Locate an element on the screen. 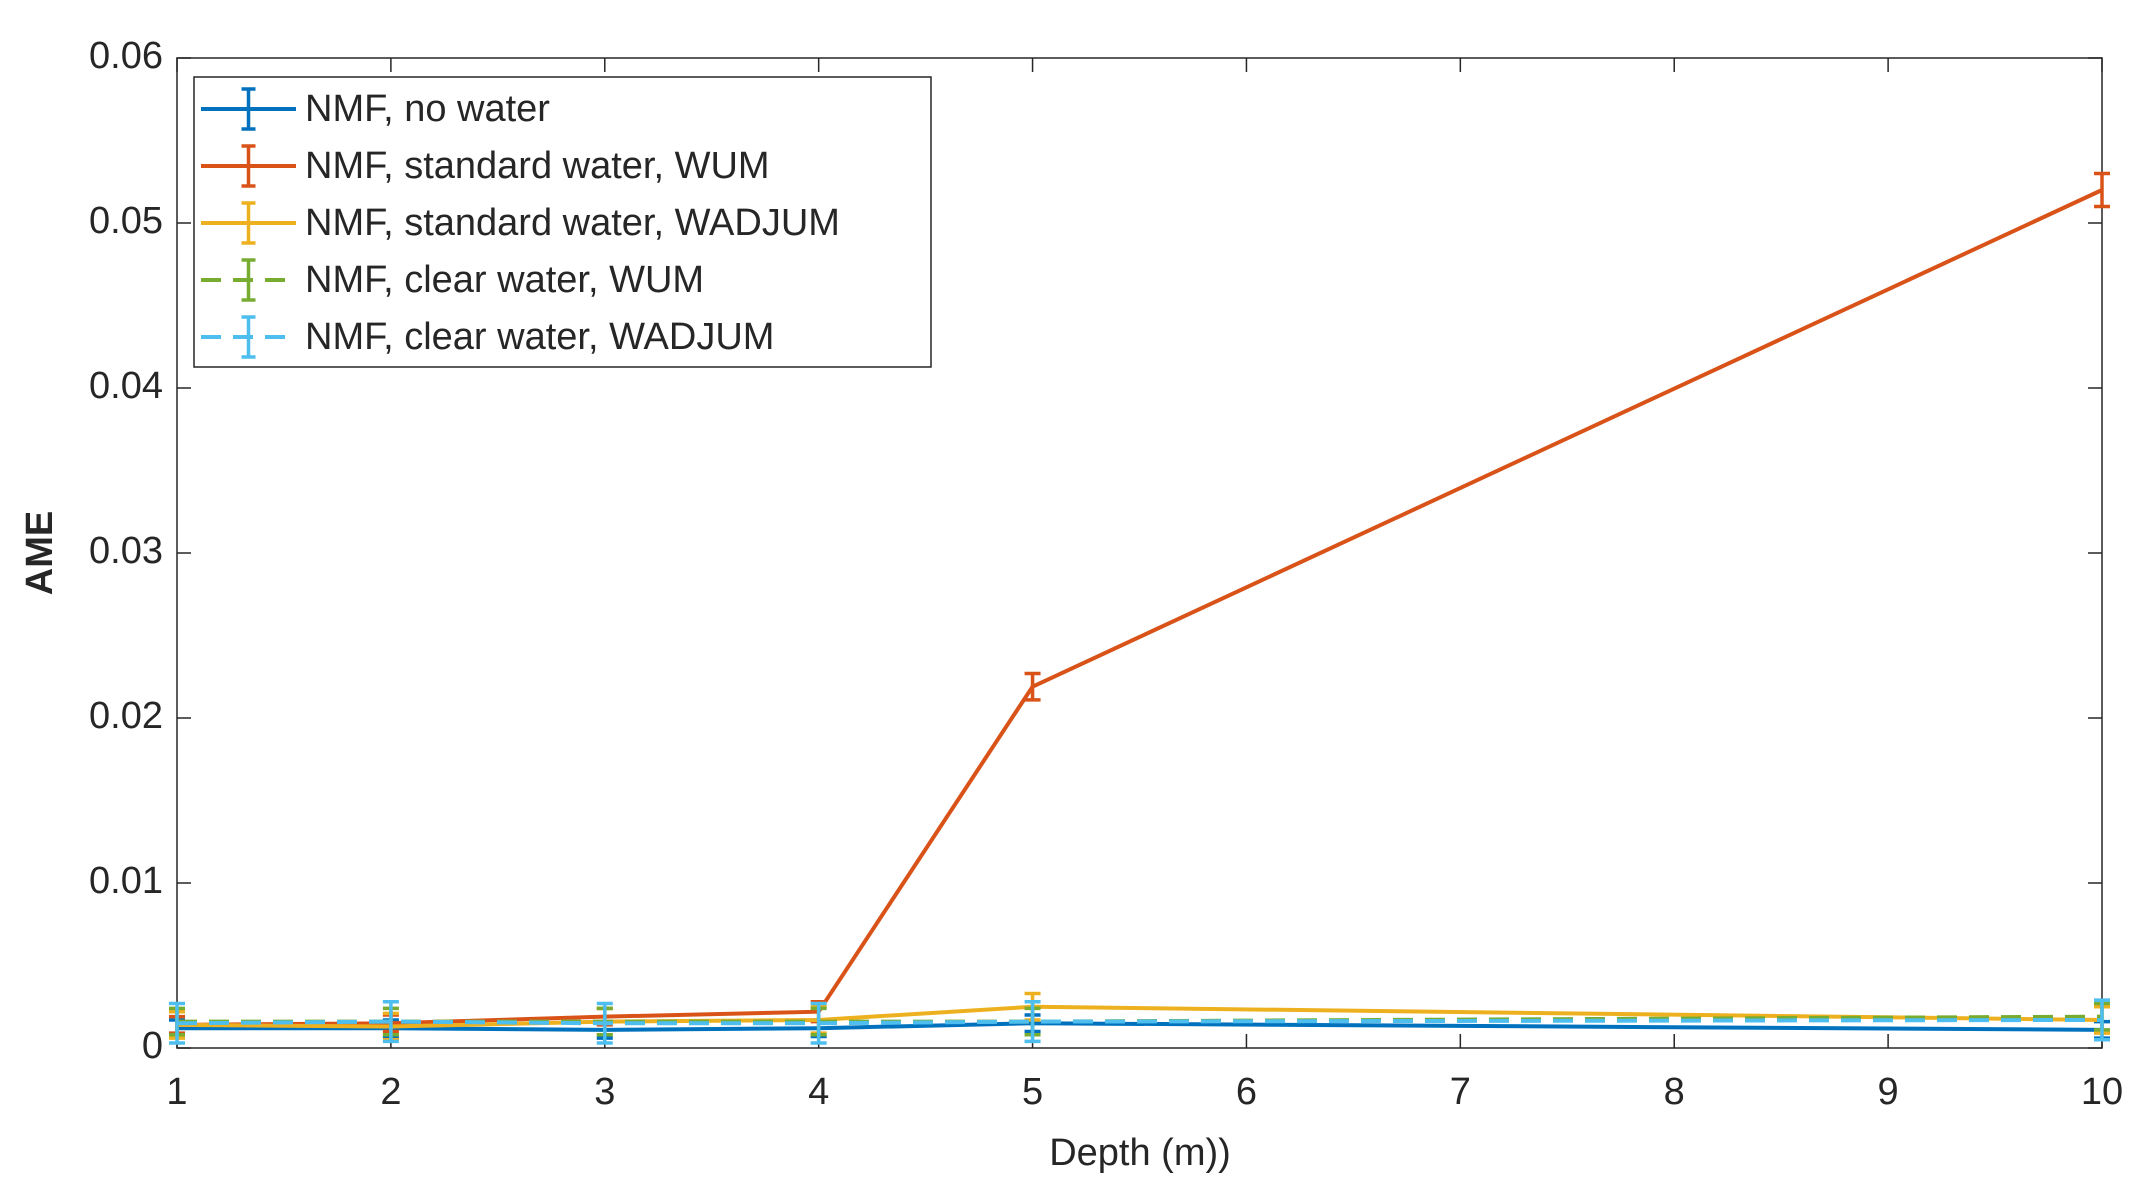  y-tick-label: 0.06 is located at coordinates (126, 56).